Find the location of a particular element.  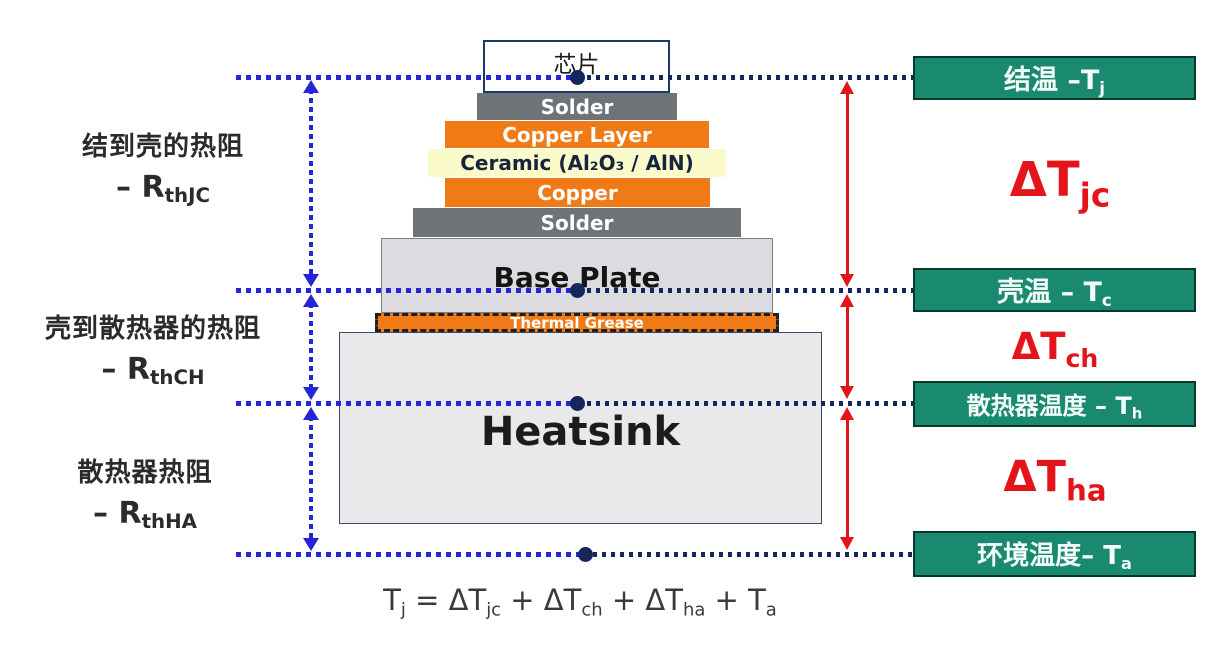

layer-ceramic: Ceramic (Al₂O₃ / AlN) is located at coordinates (577, 163).